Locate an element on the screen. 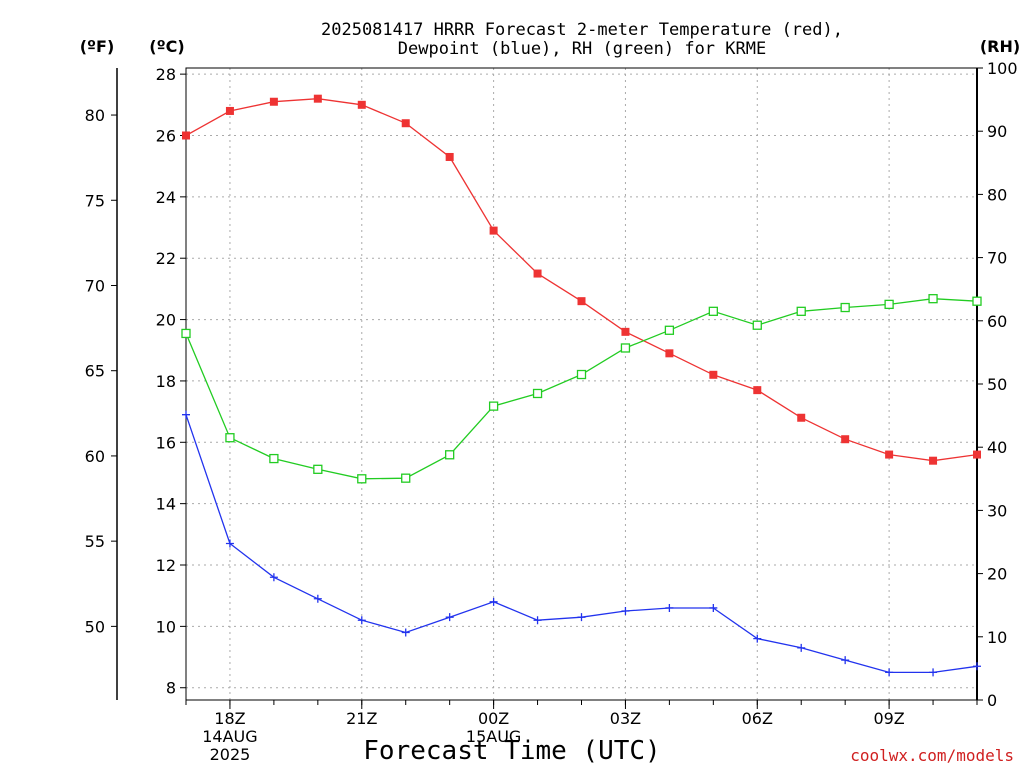 The width and height of the screenshot is (1024, 768). rh-tick-label: 30 is located at coordinates (997, 510).